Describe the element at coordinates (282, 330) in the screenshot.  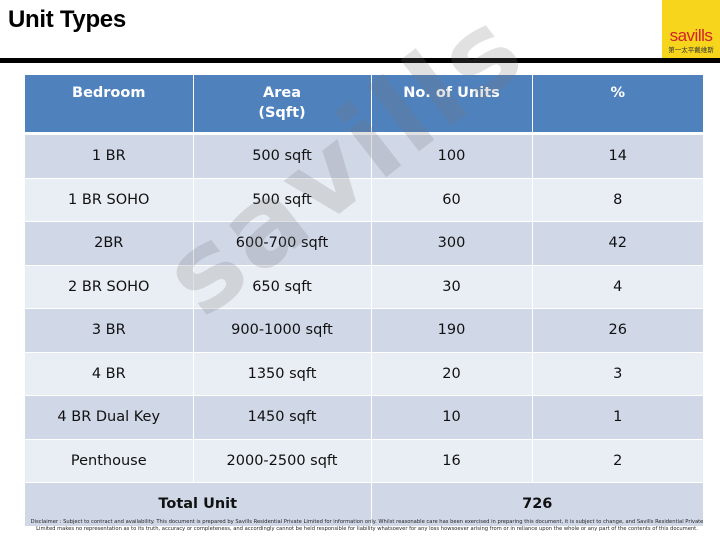
I see `cell-area: 900-1000 sqft` at that location.